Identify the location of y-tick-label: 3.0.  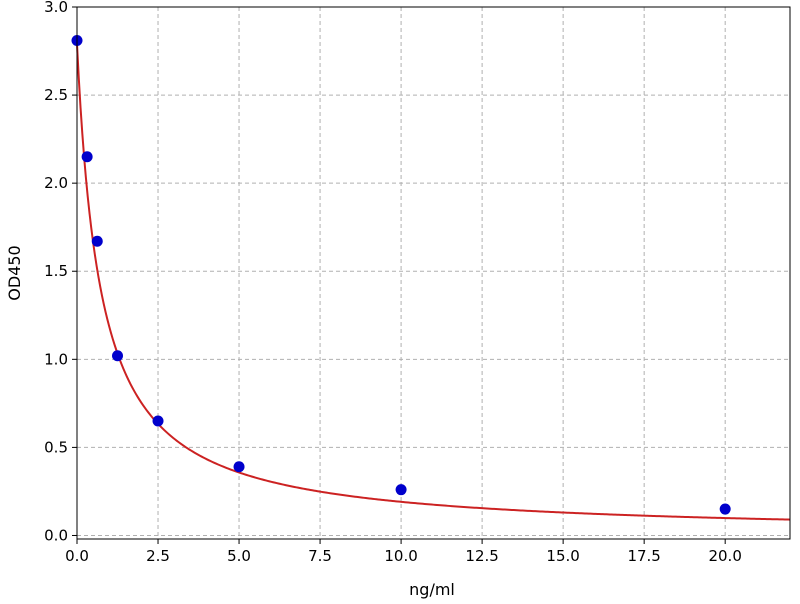
(56, 8).